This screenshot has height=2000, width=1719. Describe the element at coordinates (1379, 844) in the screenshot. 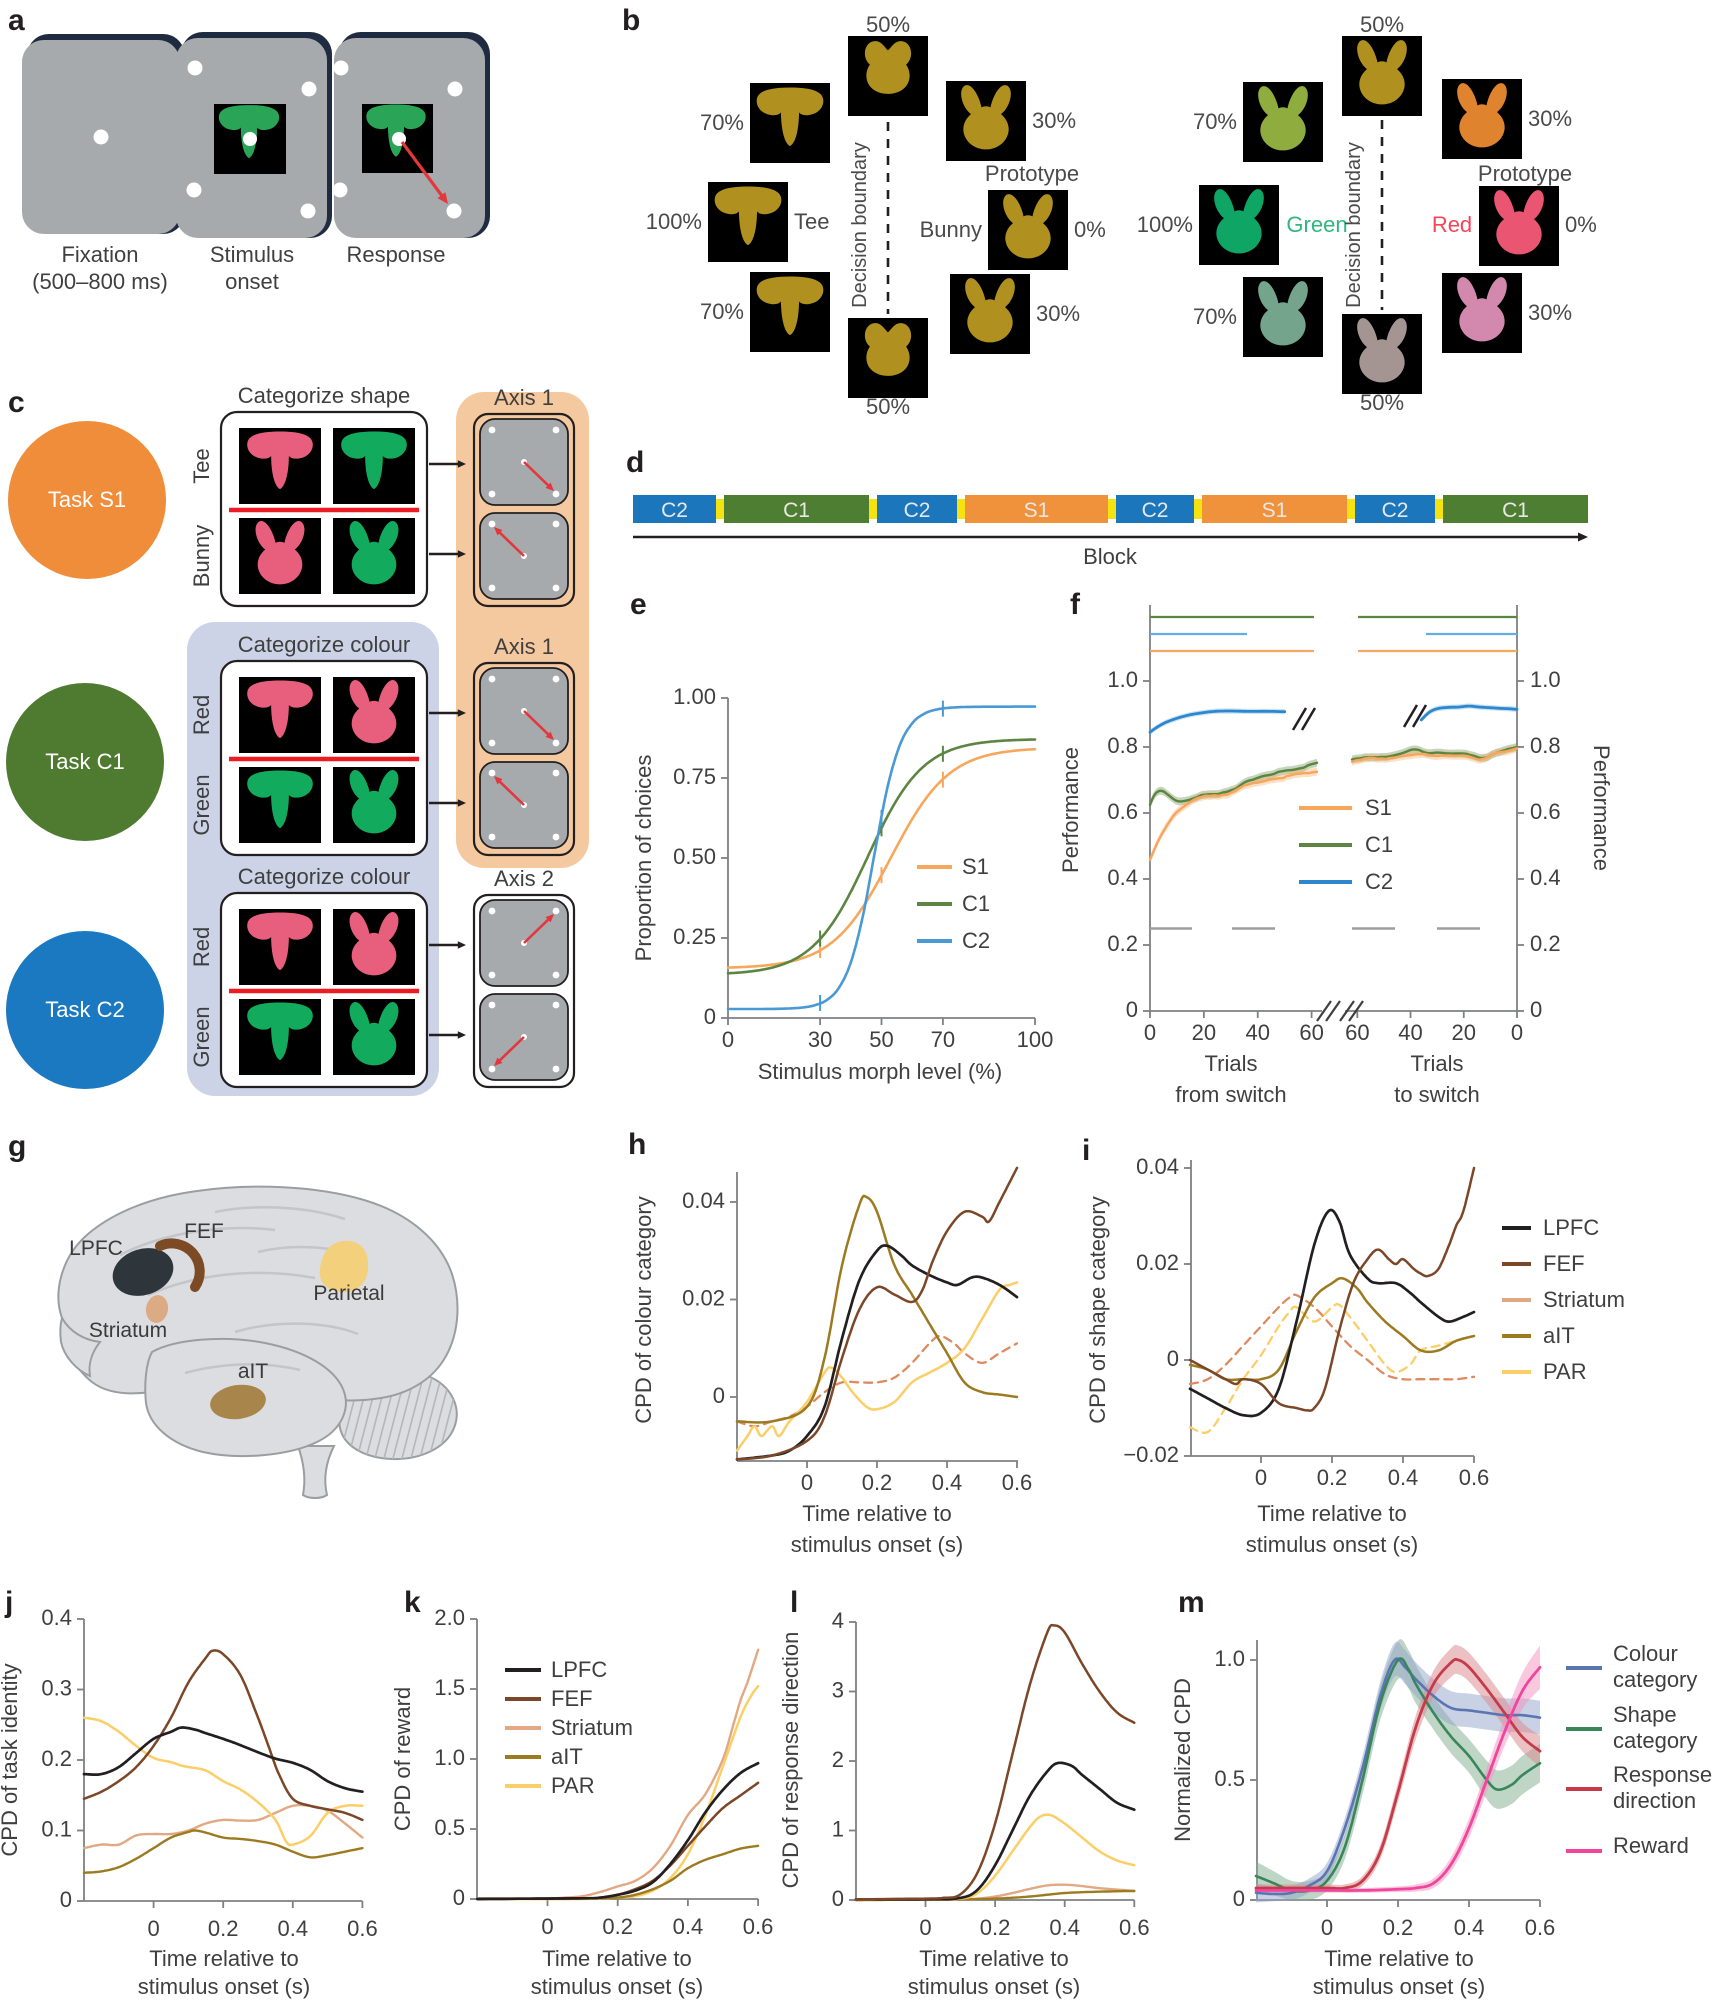

I see `svg-text: C1` at that location.